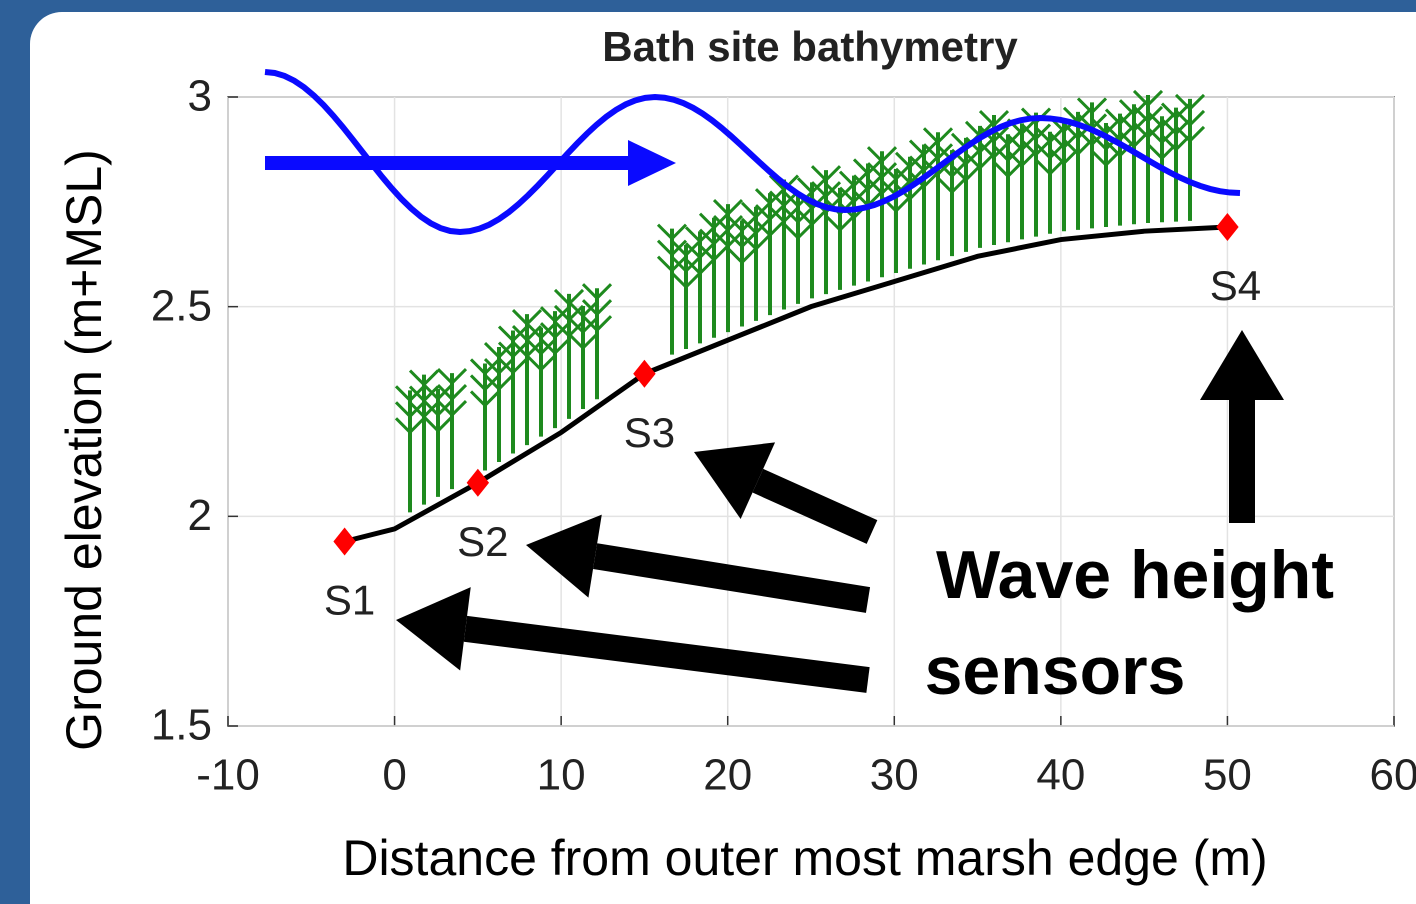  What do you see at coordinates (200, 96) in the screenshot?
I see `y-tick-label: 3` at bounding box center [200, 96].